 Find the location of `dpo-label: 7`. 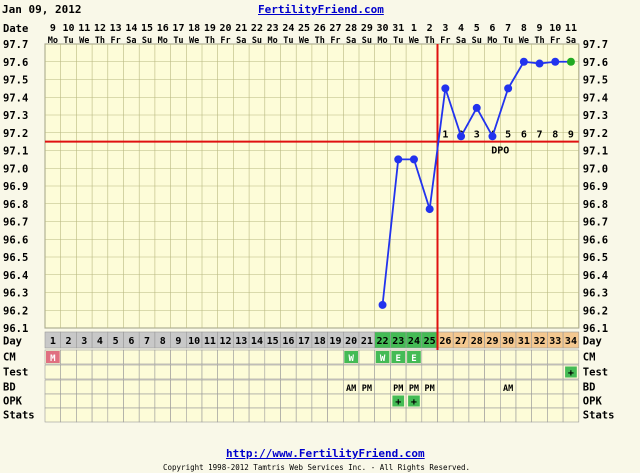

dpo-label: 7 is located at coordinates (540, 135).